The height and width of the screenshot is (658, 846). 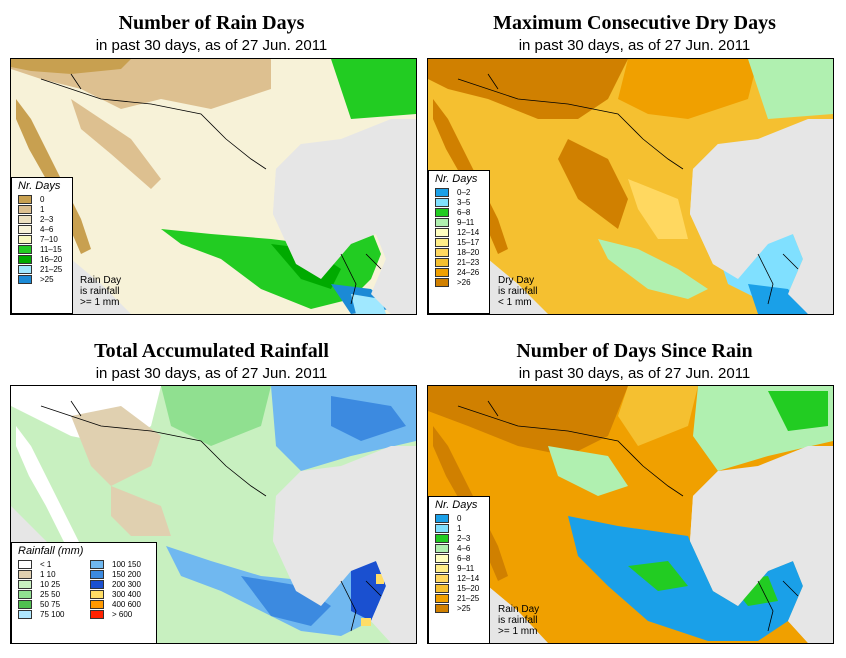 What do you see at coordinates (518, 291) in the screenshot?
I see `dry-day-note: Dry Day is rainfall < 1 mm` at bounding box center [518, 291].